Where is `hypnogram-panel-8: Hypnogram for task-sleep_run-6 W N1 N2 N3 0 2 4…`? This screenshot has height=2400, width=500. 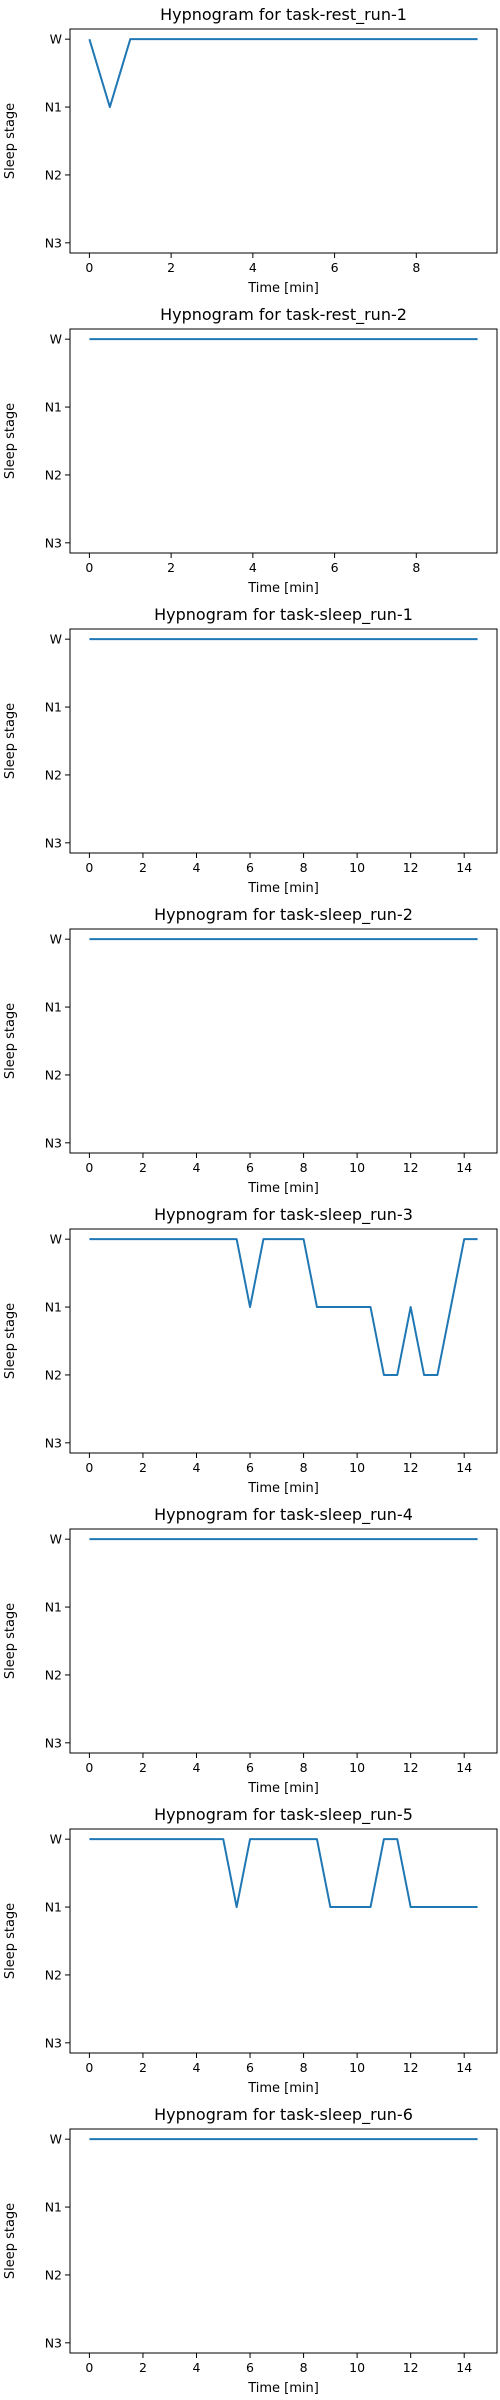 hypnogram-panel-8: Hypnogram for task-sleep_run-6 W N1 N2 N3 0 2 4… is located at coordinates (250, 2250).